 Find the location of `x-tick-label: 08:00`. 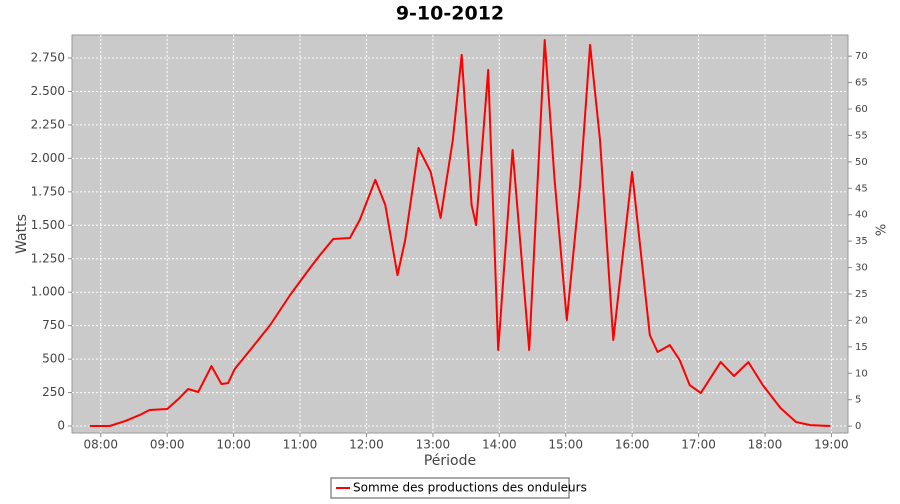

x-tick-label: 08:00 is located at coordinates (100, 445).